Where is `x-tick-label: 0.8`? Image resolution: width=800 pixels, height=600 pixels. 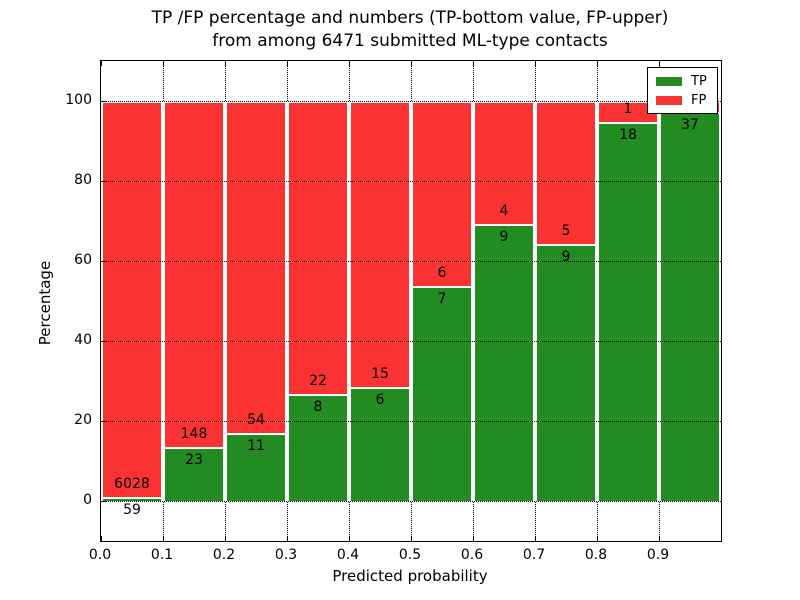 x-tick-label: 0.8 is located at coordinates (596, 555).